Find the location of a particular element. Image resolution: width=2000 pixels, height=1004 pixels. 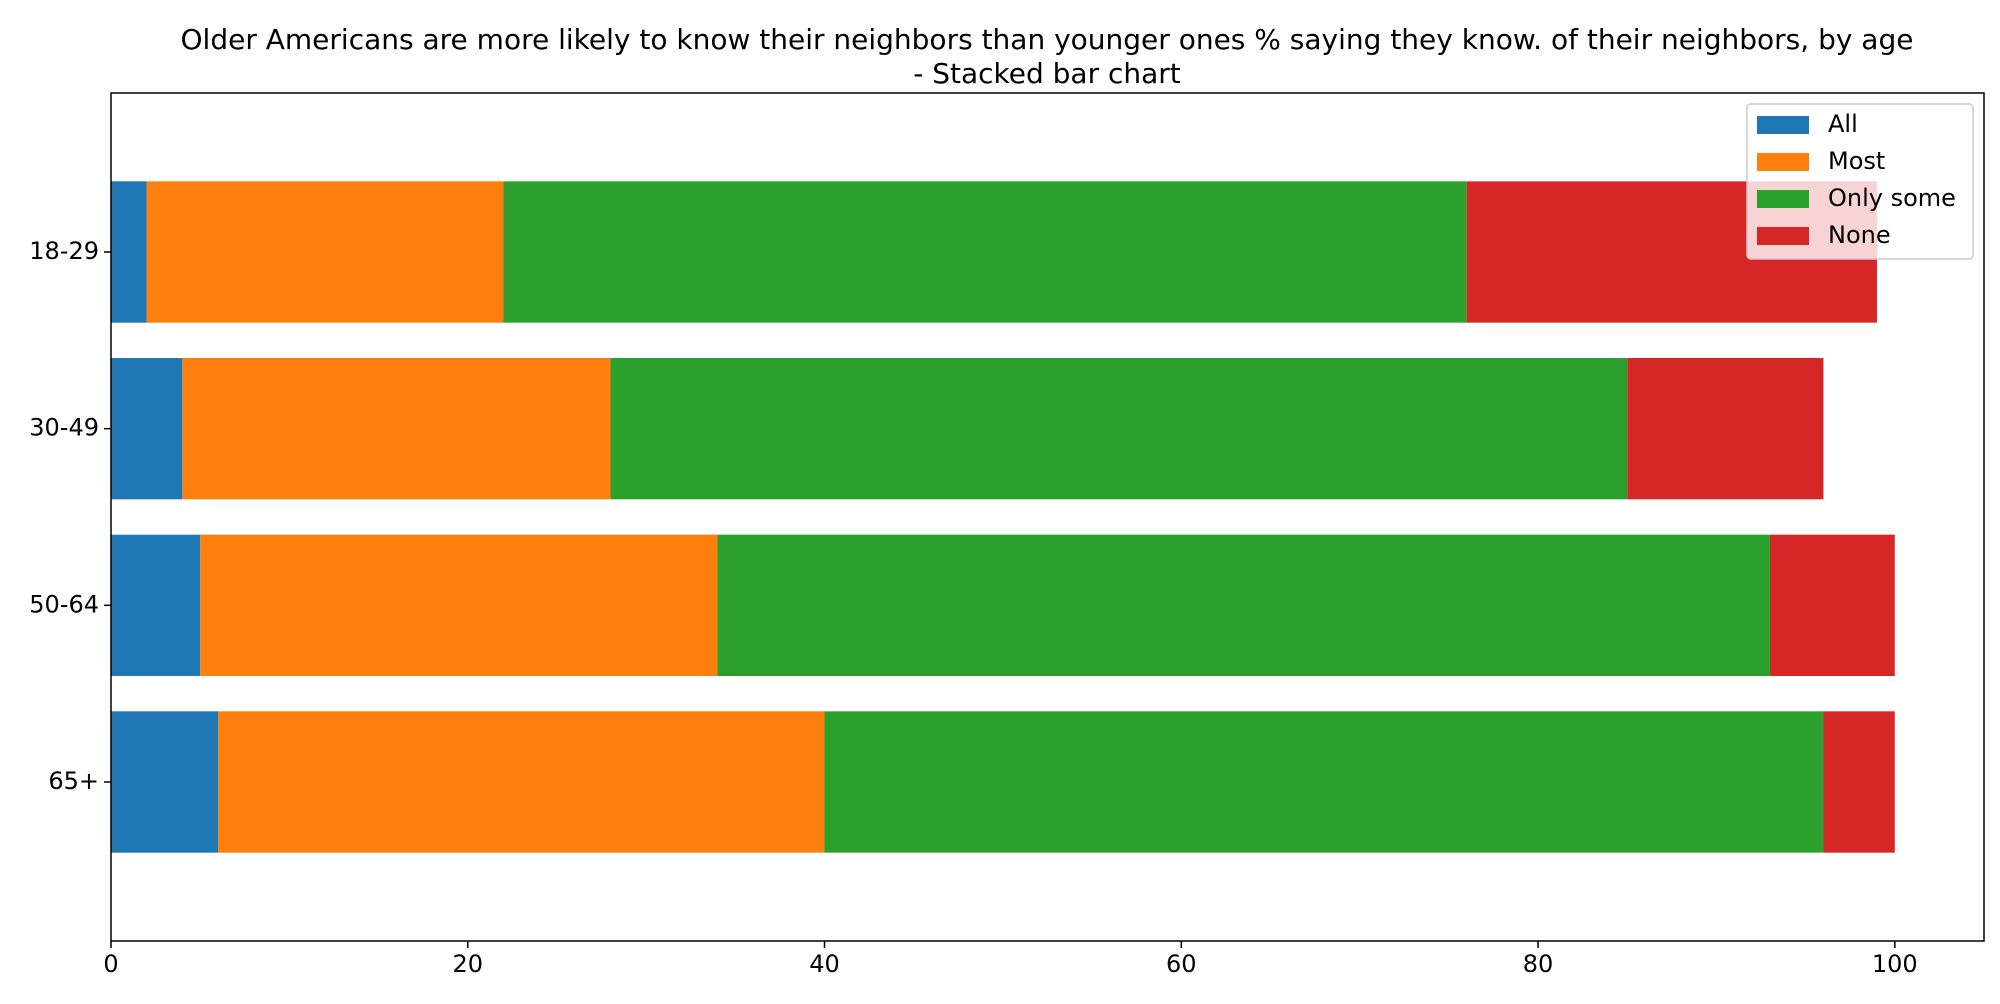

legend-label-only-some: Only some is located at coordinates (1892, 198).